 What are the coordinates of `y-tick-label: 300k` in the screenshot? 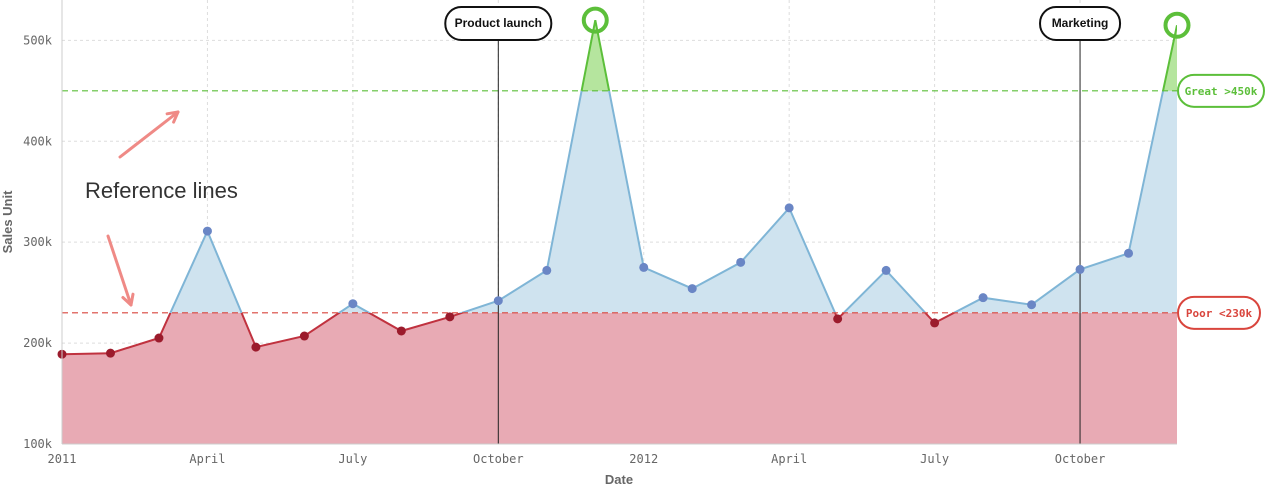 It's located at (38, 242).